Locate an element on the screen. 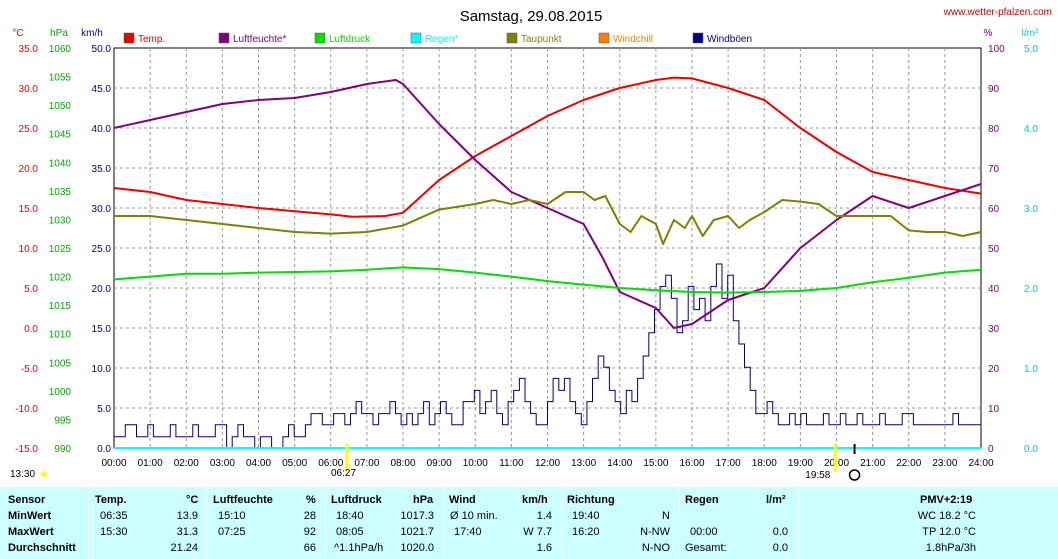  x-tick-label: 00:00 is located at coordinates (113, 463).